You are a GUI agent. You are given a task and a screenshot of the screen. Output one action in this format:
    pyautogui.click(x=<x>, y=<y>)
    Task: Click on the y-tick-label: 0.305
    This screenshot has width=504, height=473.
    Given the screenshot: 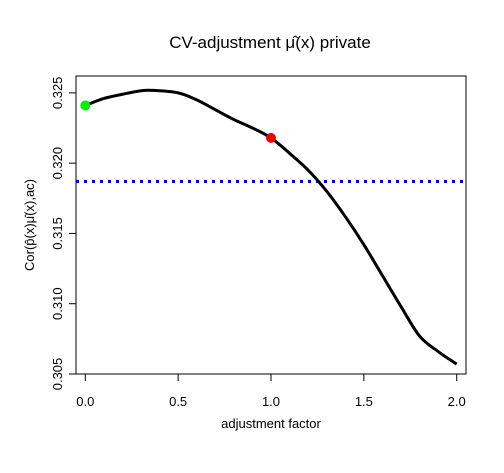 What is the action you would take?
    pyautogui.click(x=57, y=374)
    